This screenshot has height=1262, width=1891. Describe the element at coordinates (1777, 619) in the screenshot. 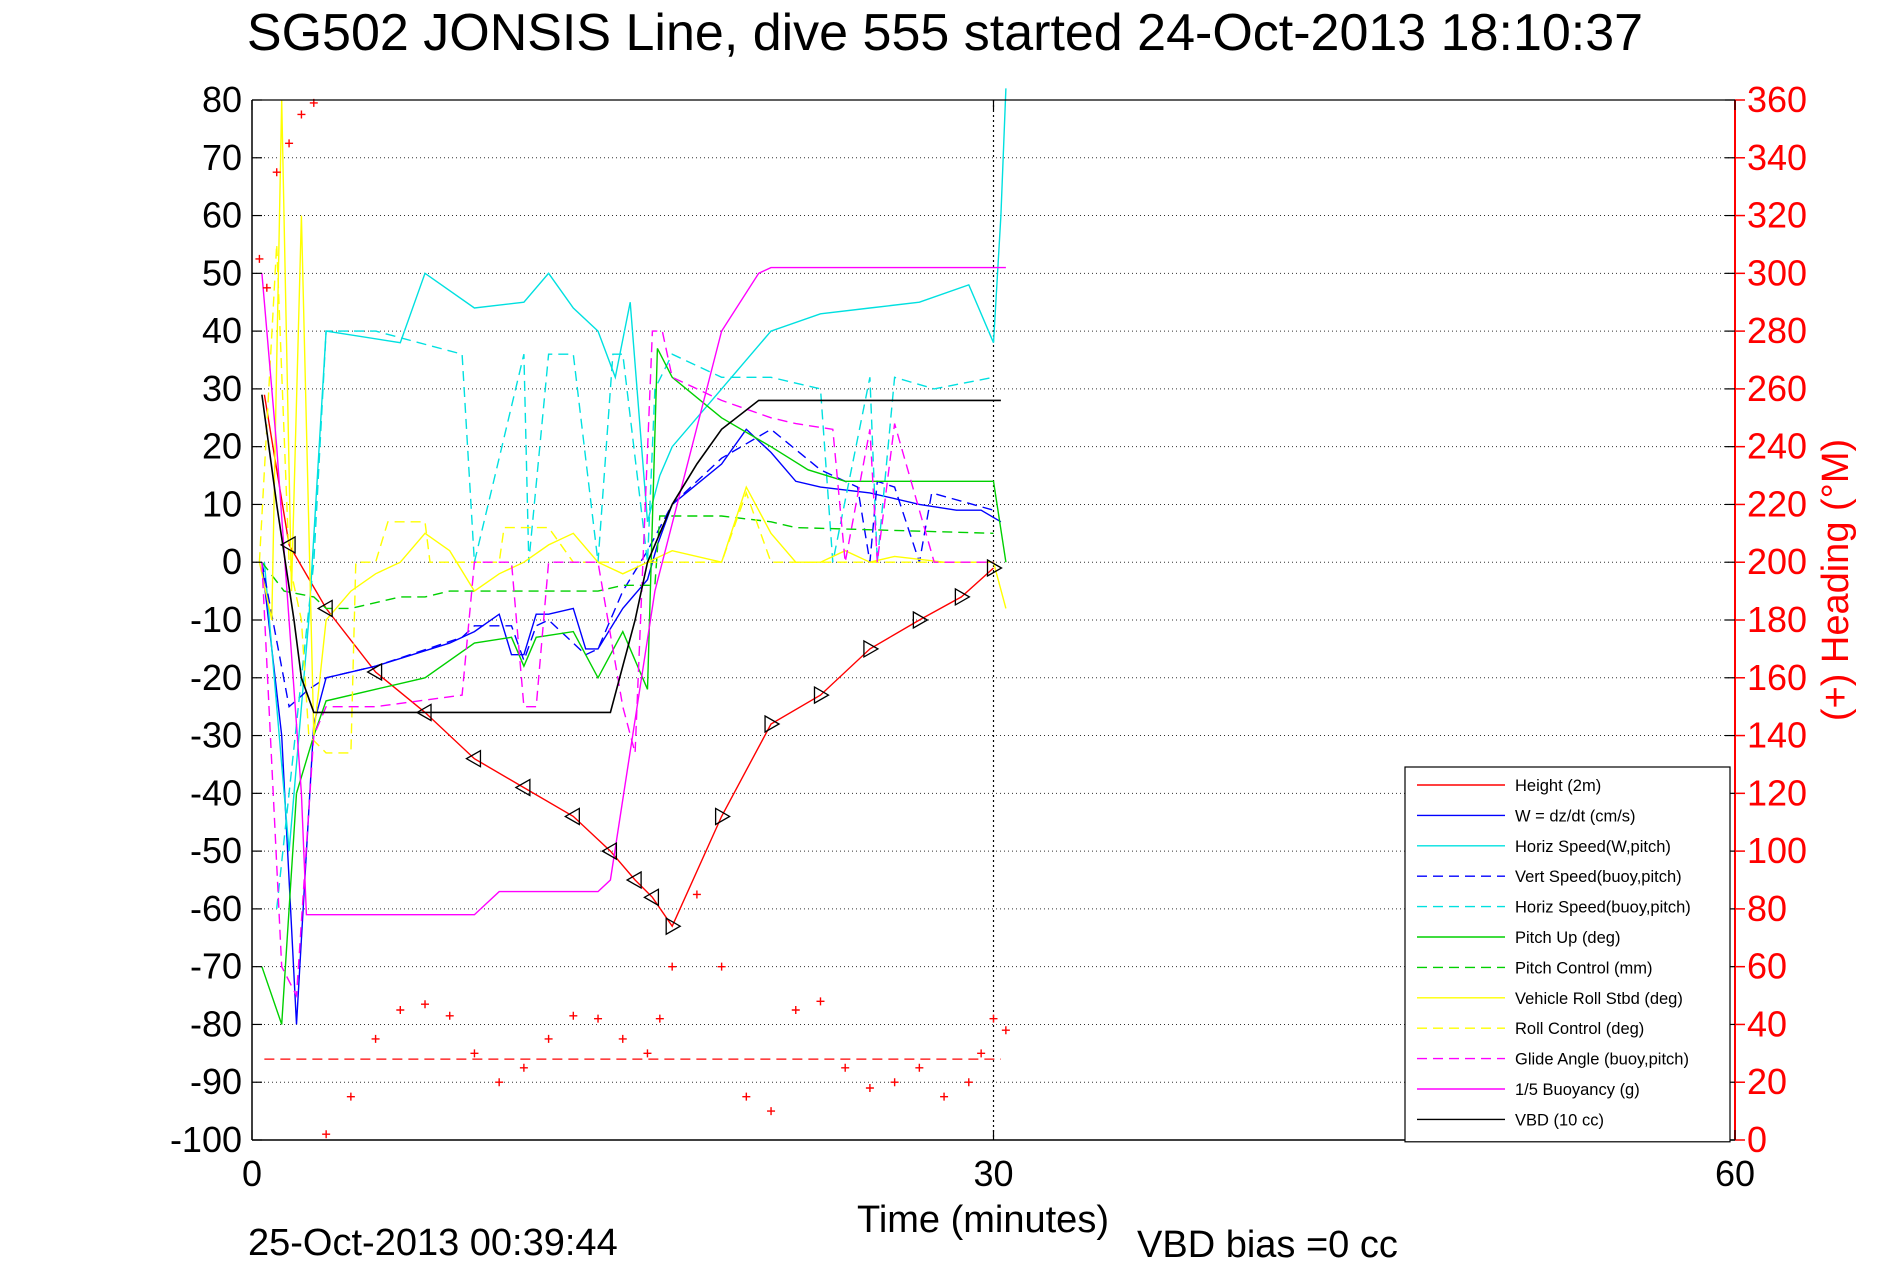

I see `y-tick-label-right: 180` at that location.